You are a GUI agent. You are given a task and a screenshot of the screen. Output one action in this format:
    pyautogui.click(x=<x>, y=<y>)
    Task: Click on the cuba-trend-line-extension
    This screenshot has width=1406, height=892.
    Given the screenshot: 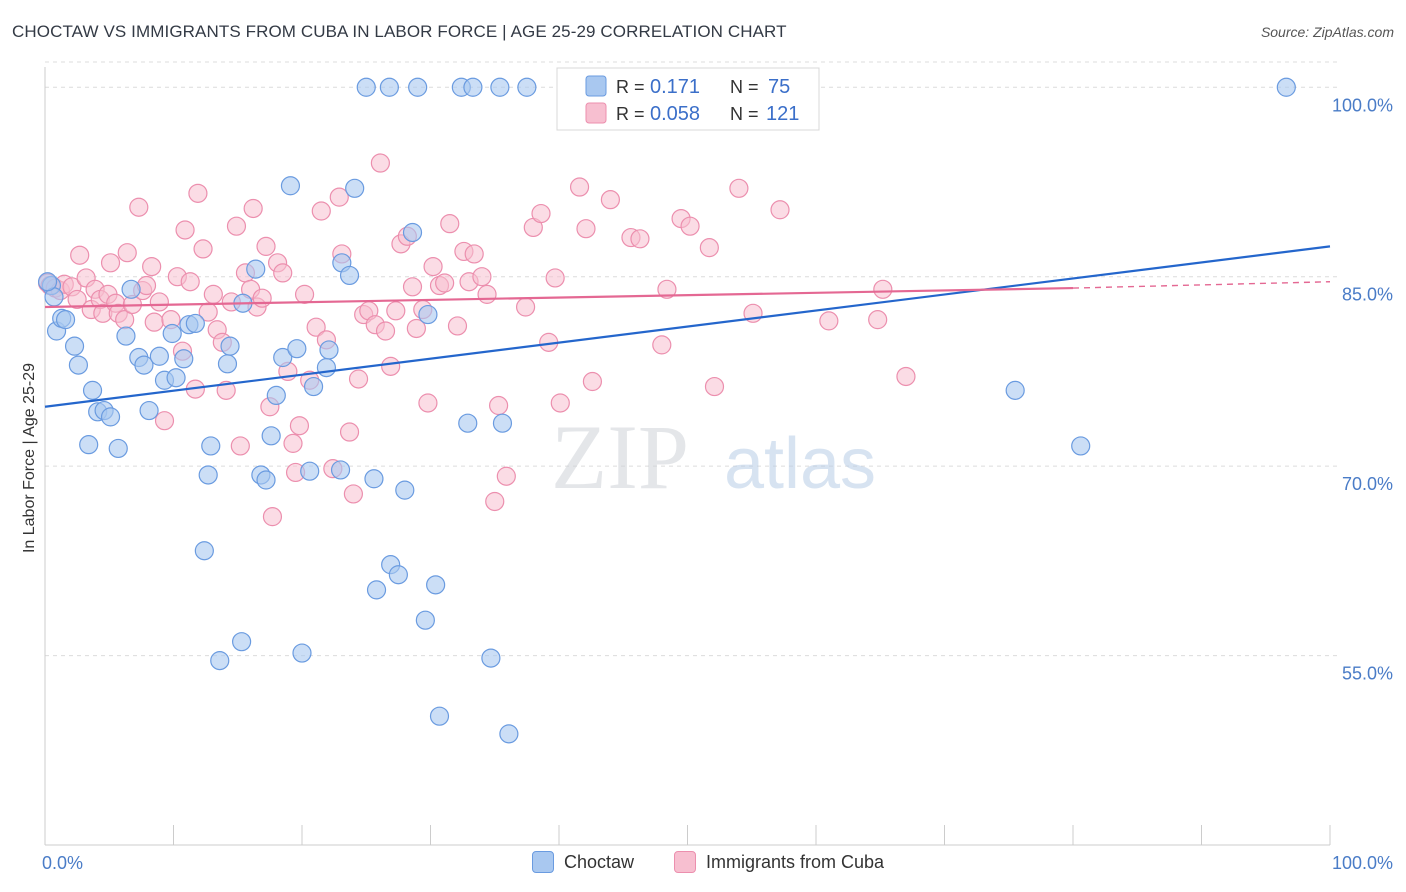 What is the action you would take?
    pyautogui.click(x=1201, y=285)
    